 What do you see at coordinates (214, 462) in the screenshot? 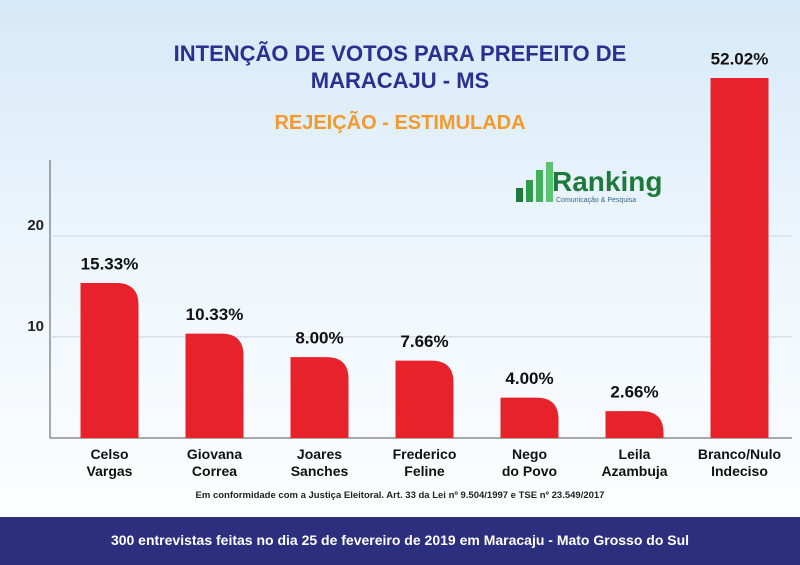
I see `x-tick-label: Giovana Correa` at bounding box center [214, 462].